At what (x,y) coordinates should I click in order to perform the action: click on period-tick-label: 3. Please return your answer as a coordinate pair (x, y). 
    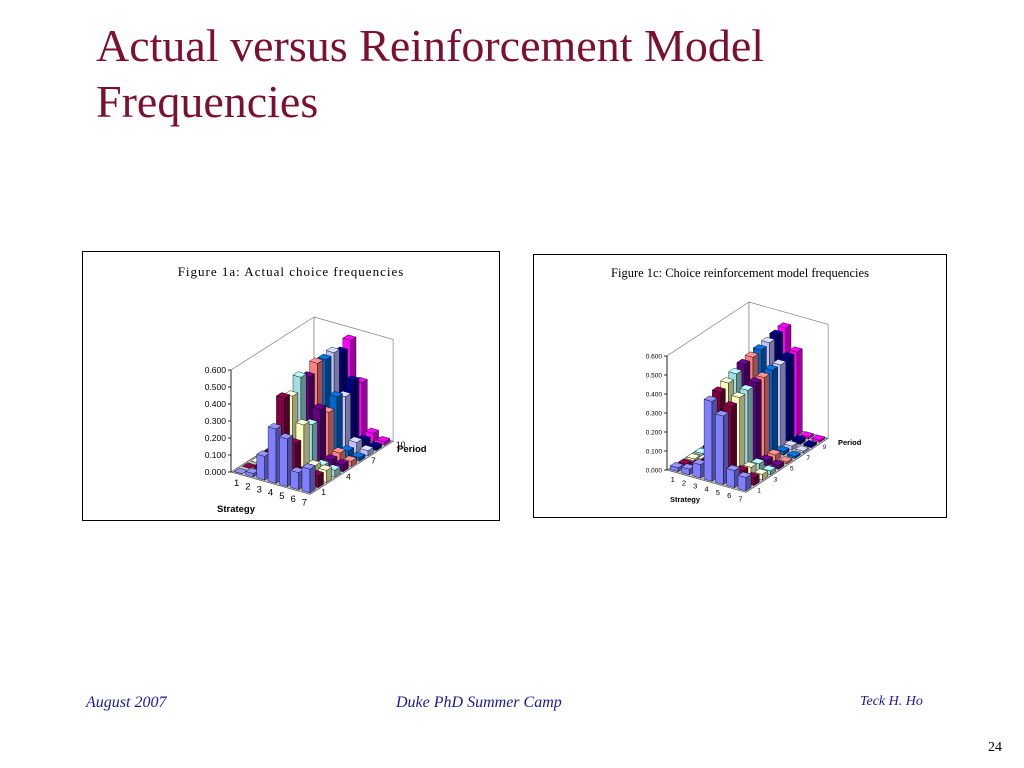
    Looking at the image, I should click on (776, 480).